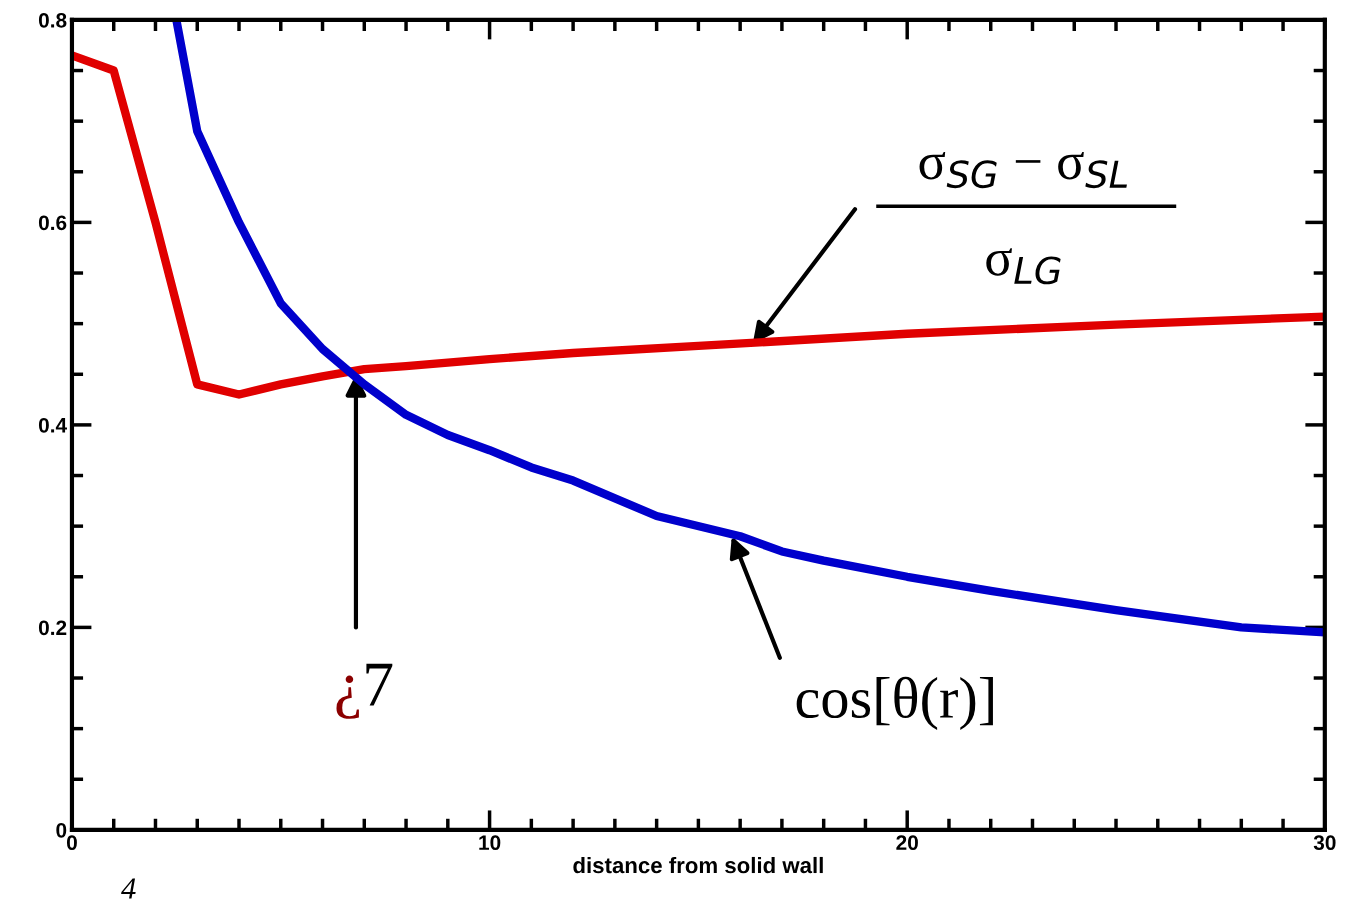  I want to click on y-tick-label: 0.6, so click(52, 223).